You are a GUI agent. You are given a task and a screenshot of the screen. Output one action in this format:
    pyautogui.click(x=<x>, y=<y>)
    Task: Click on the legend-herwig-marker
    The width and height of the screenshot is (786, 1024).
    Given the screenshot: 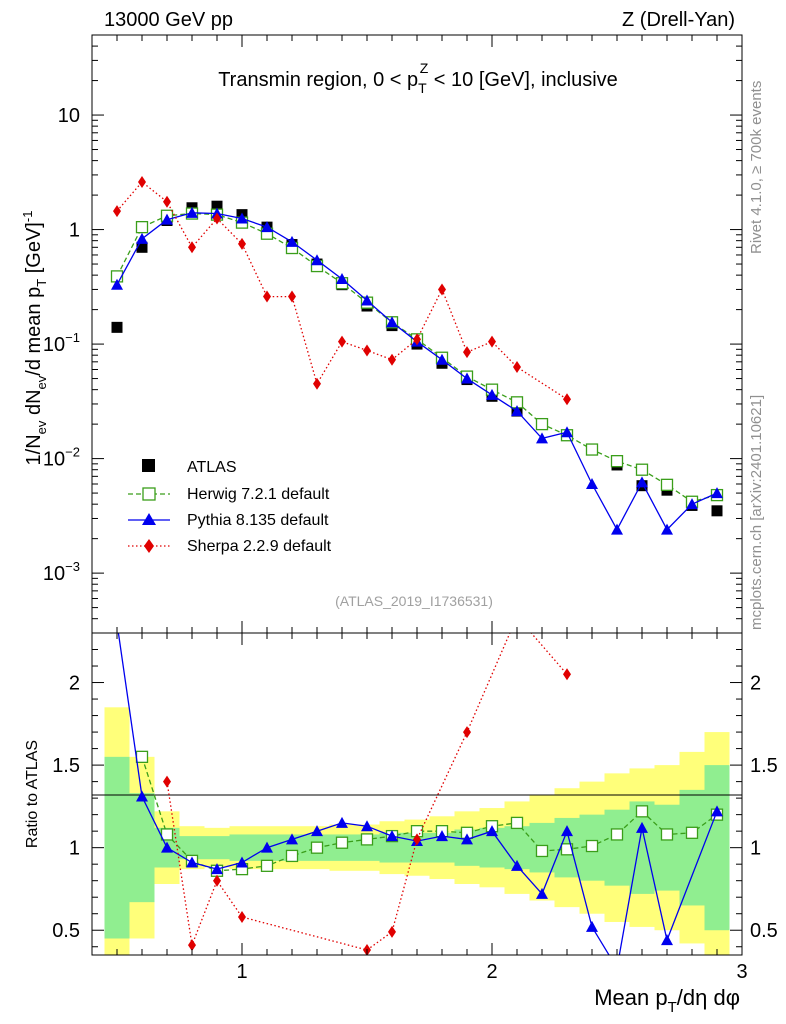 What is the action you would take?
    pyautogui.click(x=149, y=494)
    